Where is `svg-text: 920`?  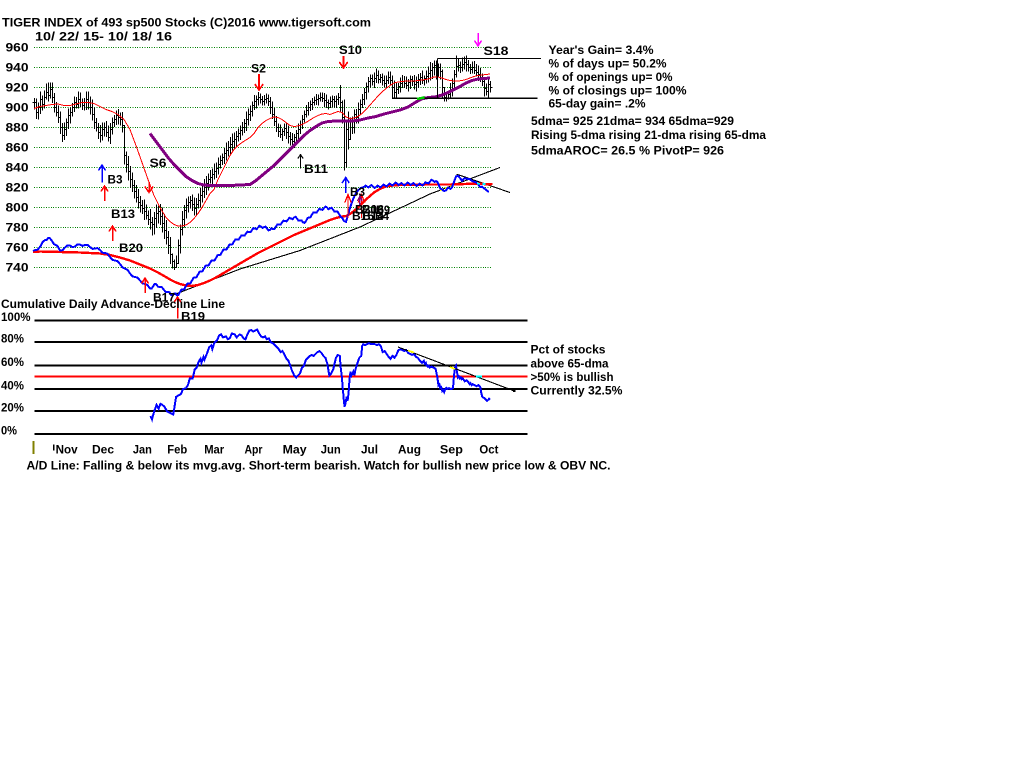
svg-text: 920 is located at coordinates (17, 88).